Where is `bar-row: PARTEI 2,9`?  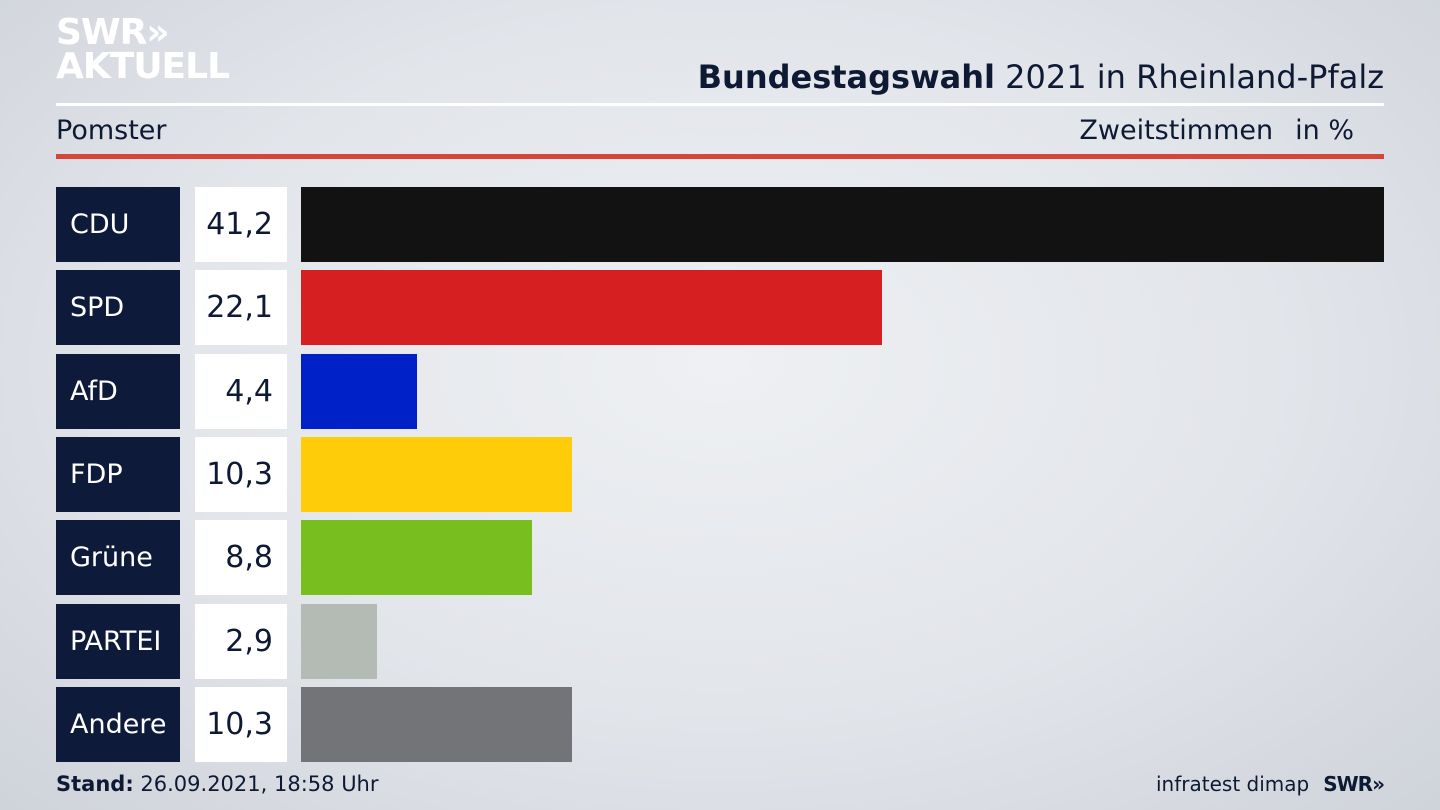 bar-row: PARTEI 2,9 is located at coordinates (720, 641).